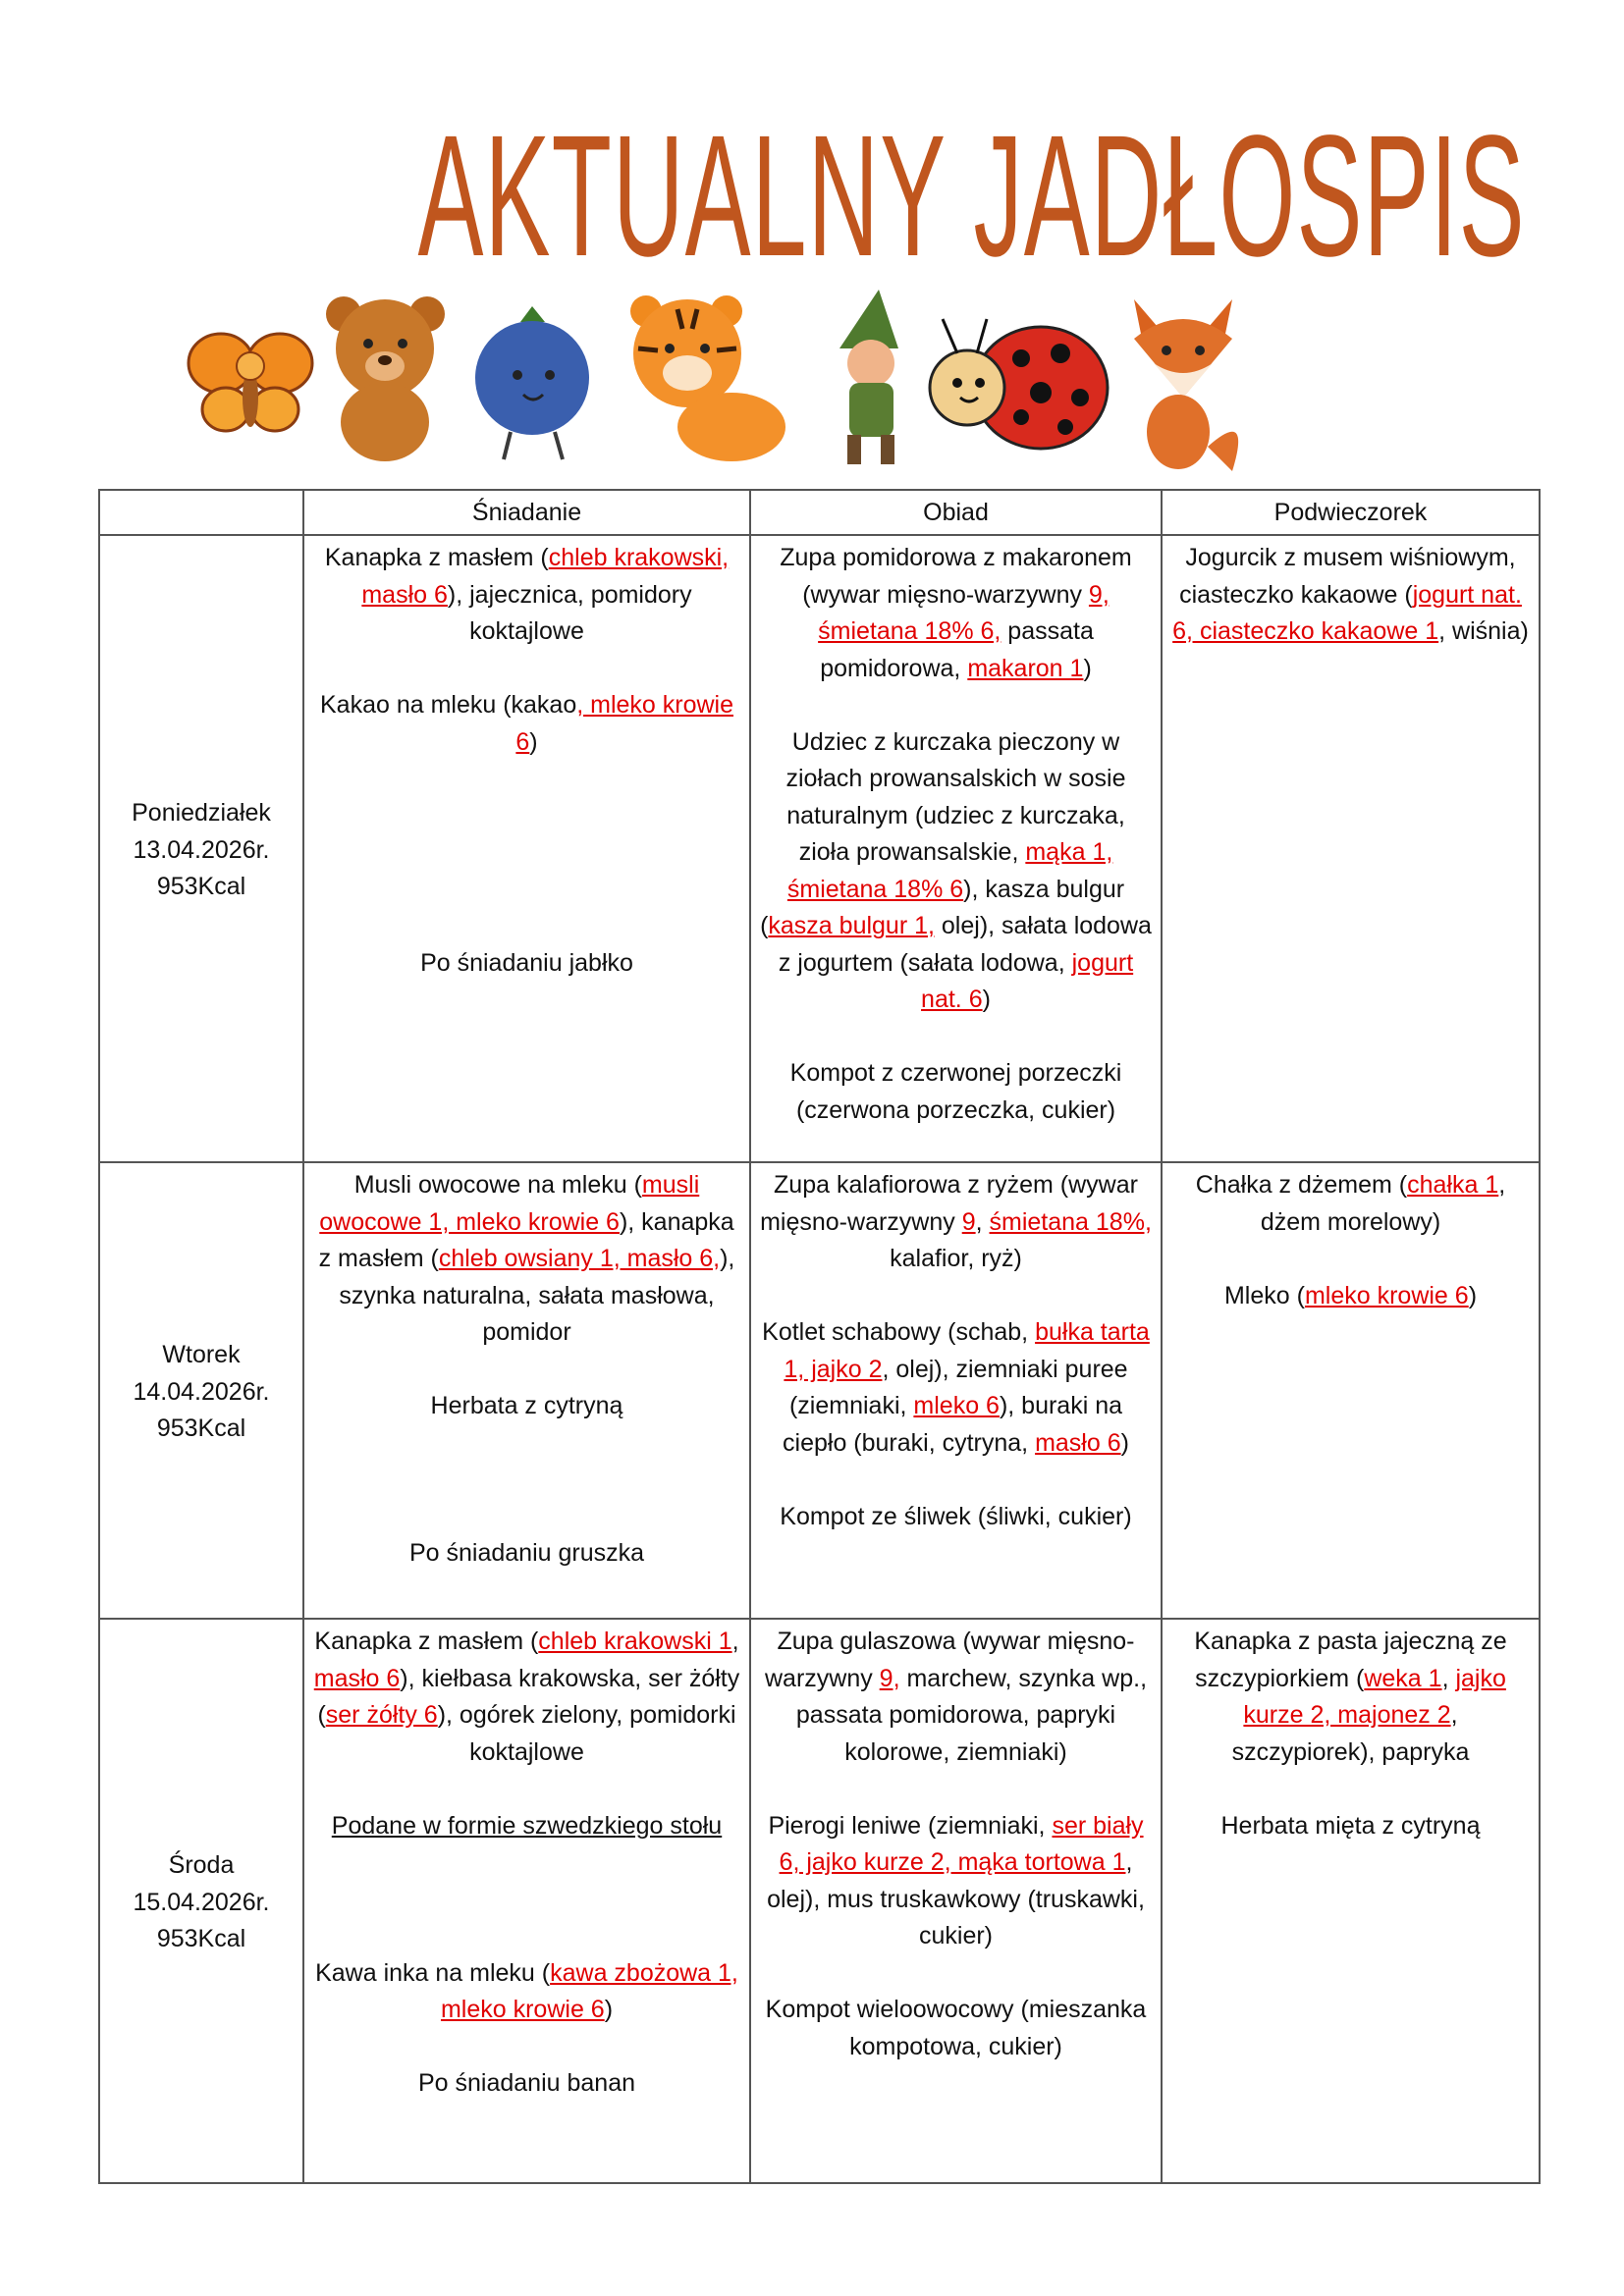  What do you see at coordinates (964, 613) in the screenshot?
I see `allergen-text: 9, śmietana 18% 6,` at bounding box center [964, 613].